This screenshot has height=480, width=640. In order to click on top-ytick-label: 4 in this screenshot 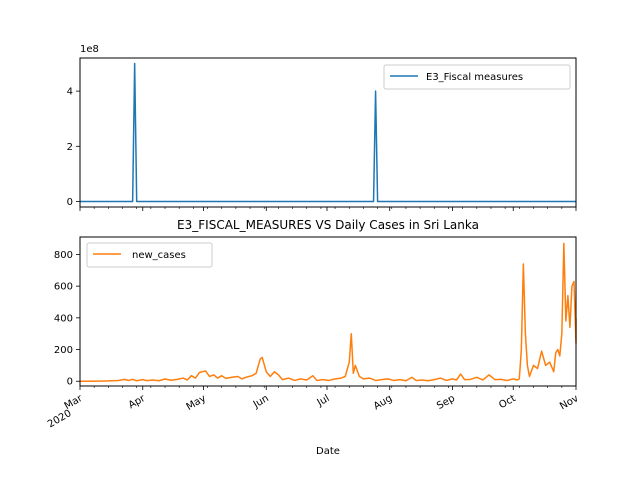, I will do `click(70, 92)`.